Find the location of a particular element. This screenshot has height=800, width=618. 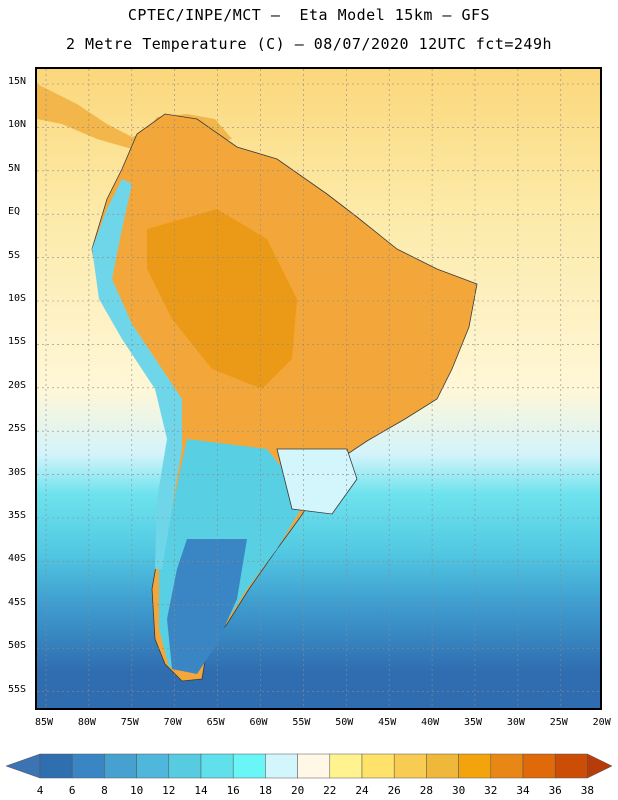

lon-label-65w: 65W is located at coordinates (215, 722).